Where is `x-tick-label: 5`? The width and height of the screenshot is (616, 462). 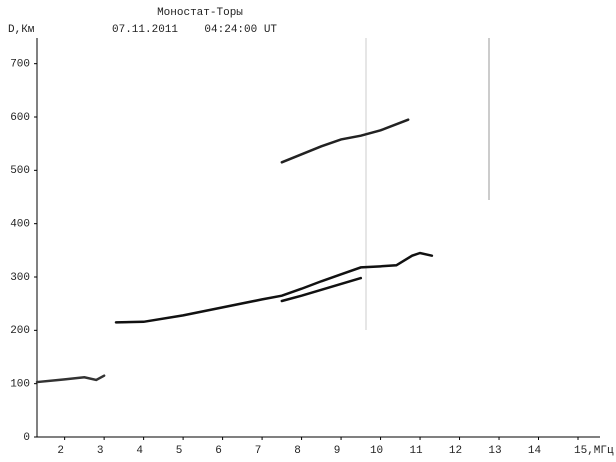
x-tick-label: 5 is located at coordinates (179, 451).